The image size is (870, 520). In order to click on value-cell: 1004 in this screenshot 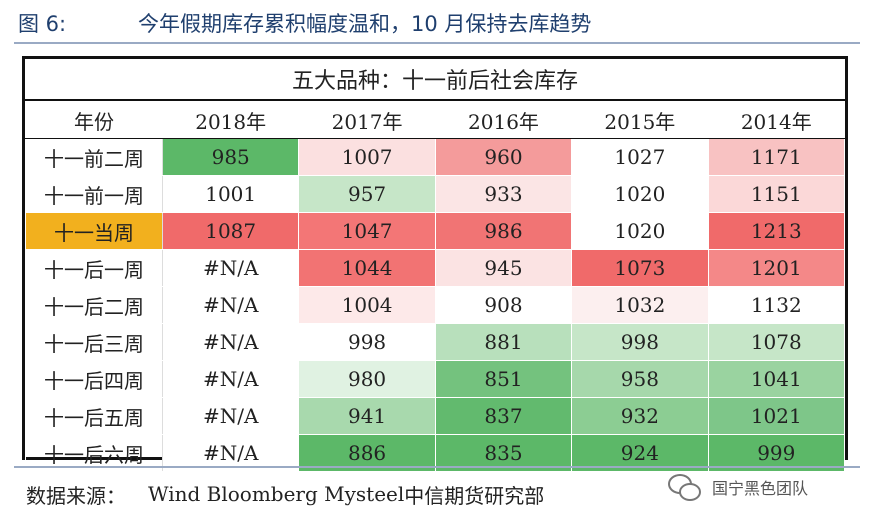, I will do `click(367, 305)`.